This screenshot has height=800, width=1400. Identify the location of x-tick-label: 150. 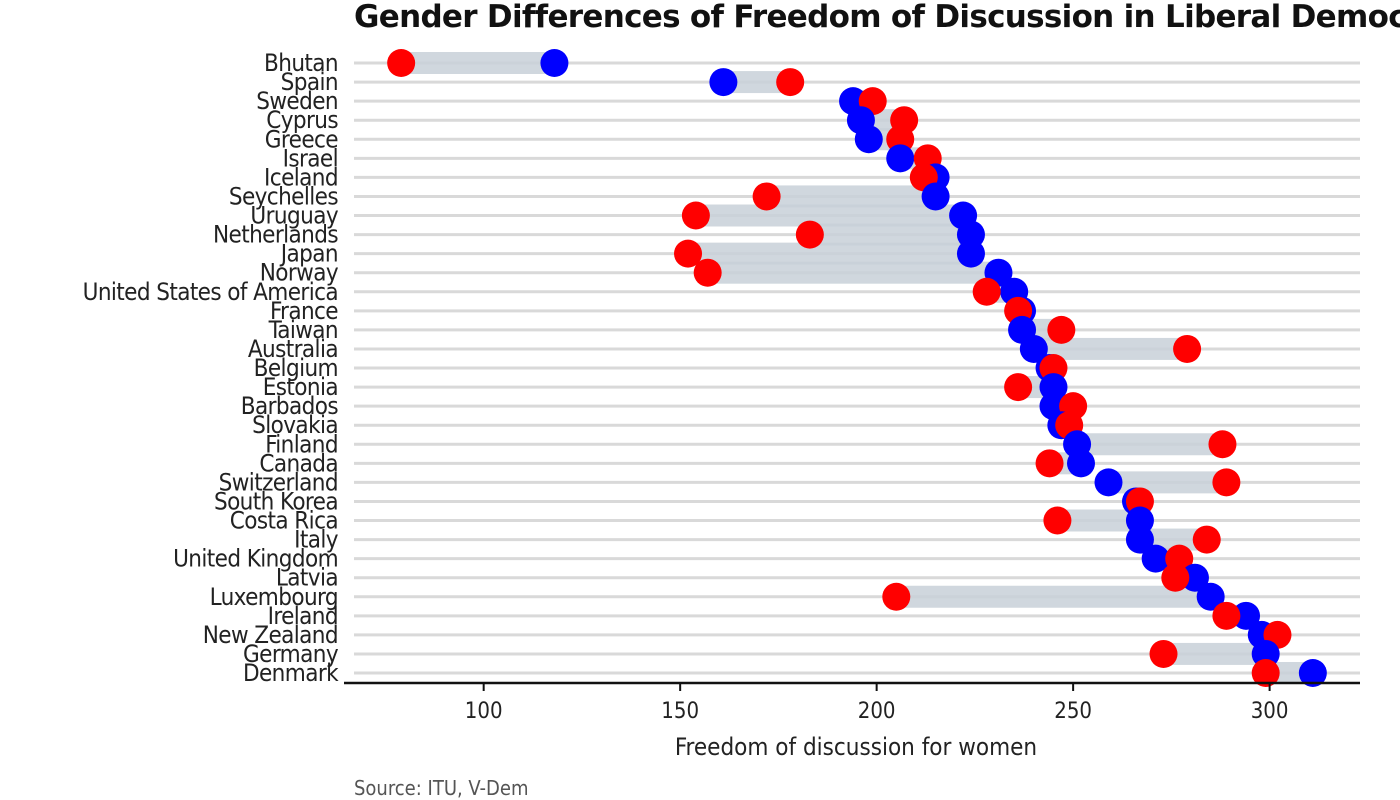
(680, 711).